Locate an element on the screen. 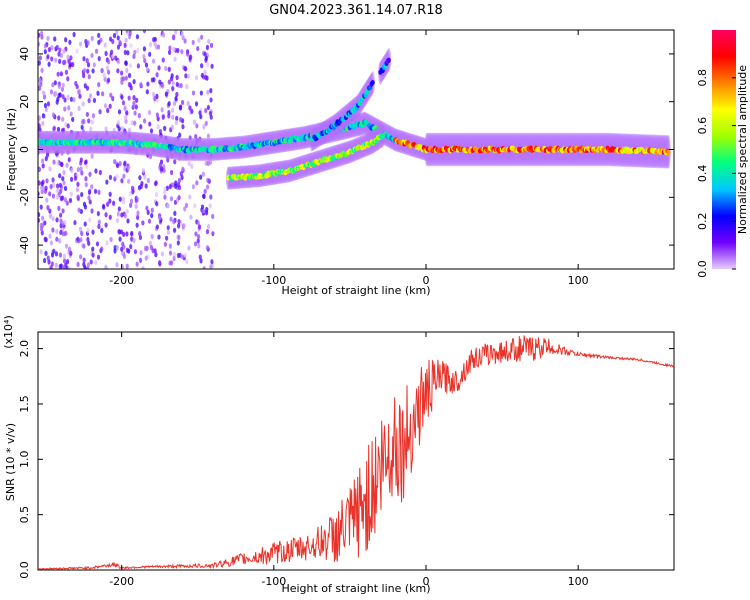 The width and height of the screenshot is (750, 600). y-tick-label: 1.0 is located at coordinates (24, 460).